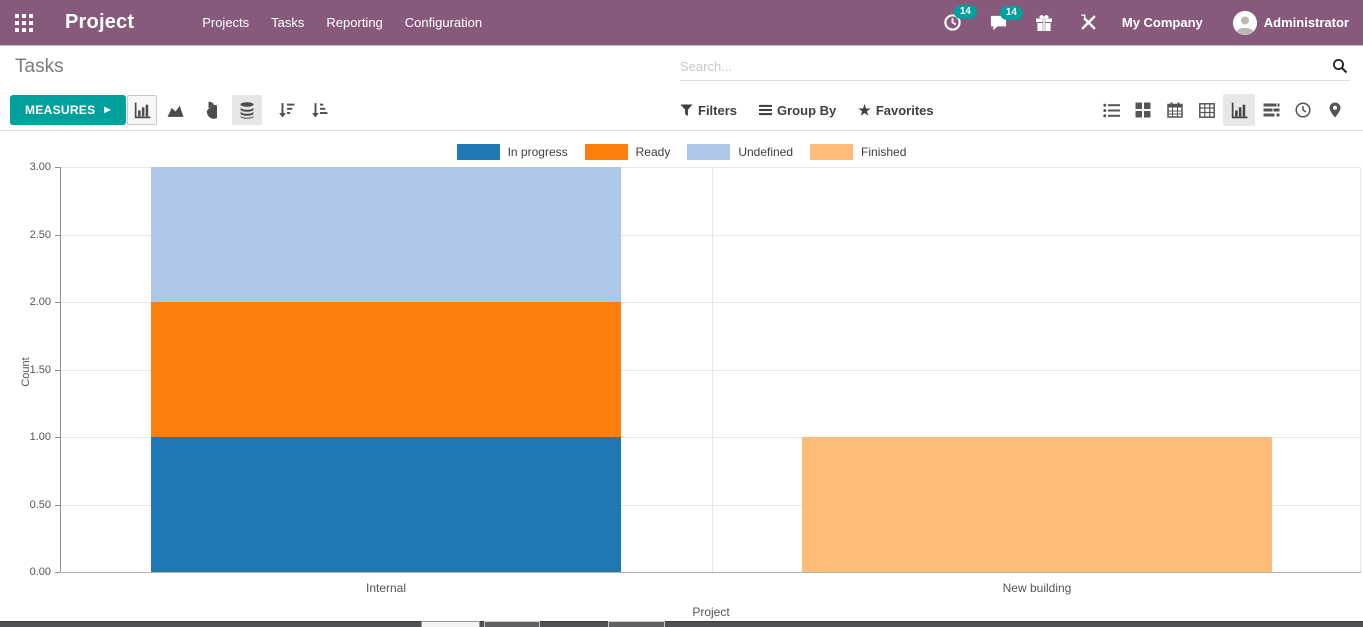 Image resolution: width=1363 pixels, height=627 pixels. Describe the element at coordinates (386, 234) in the screenshot. I see `bar-segment-undefined-internal` at that location.